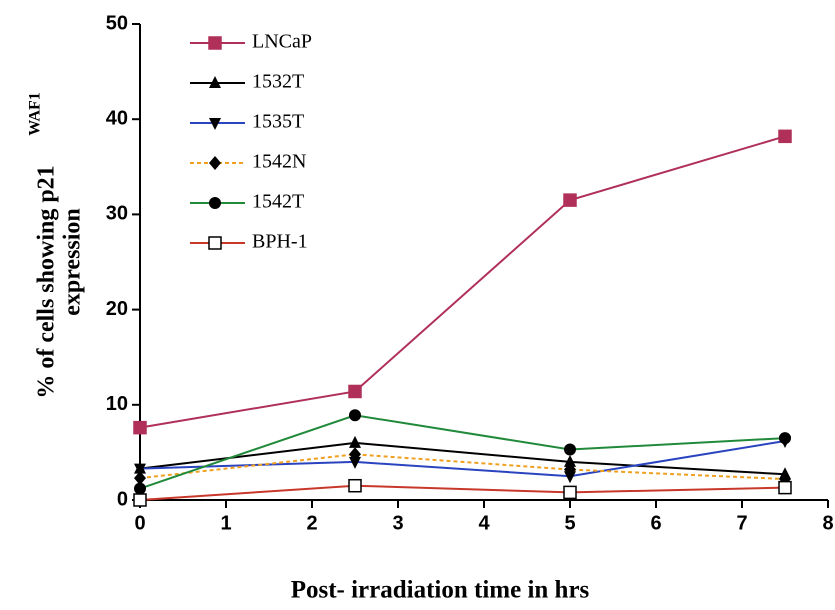  What do you see at coordinates (117, 23) in the screenshot?
I see `y-tick-label: 50` at bounding box center [117, 23].